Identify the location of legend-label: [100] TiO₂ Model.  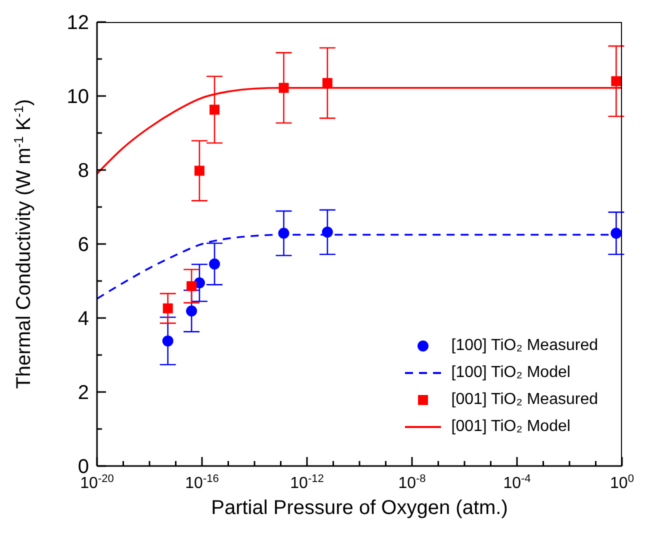
(510, 373).